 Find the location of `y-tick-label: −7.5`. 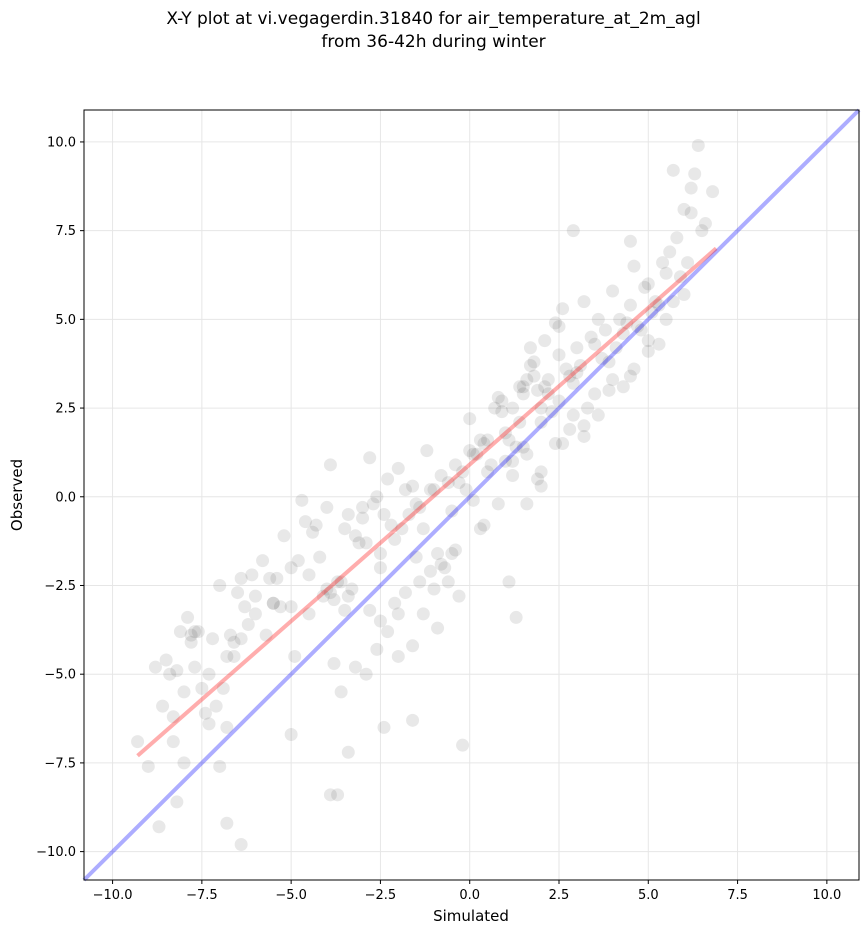

y-tick-label: −7.5 is located at coordinates (60, 763).